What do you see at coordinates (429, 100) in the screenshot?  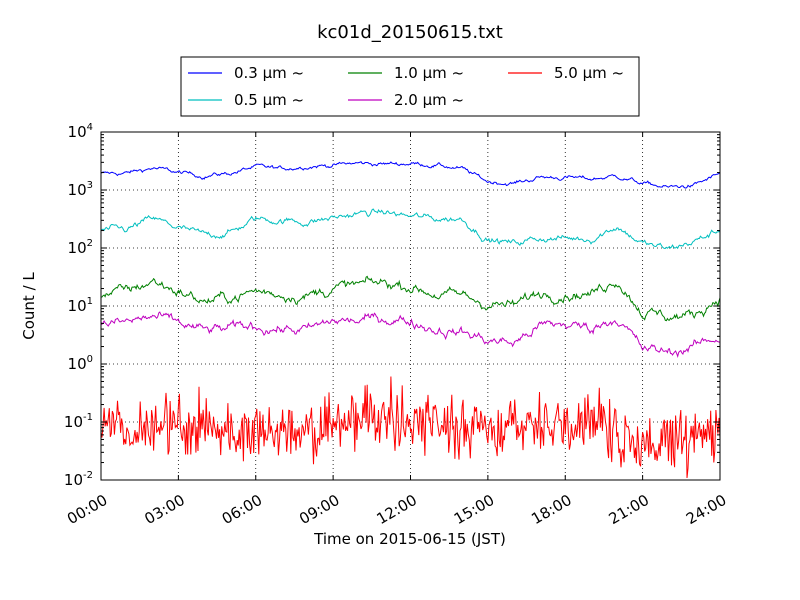 I see `legend-label: 2.0 μm ~` at bounding box center [429, 100].